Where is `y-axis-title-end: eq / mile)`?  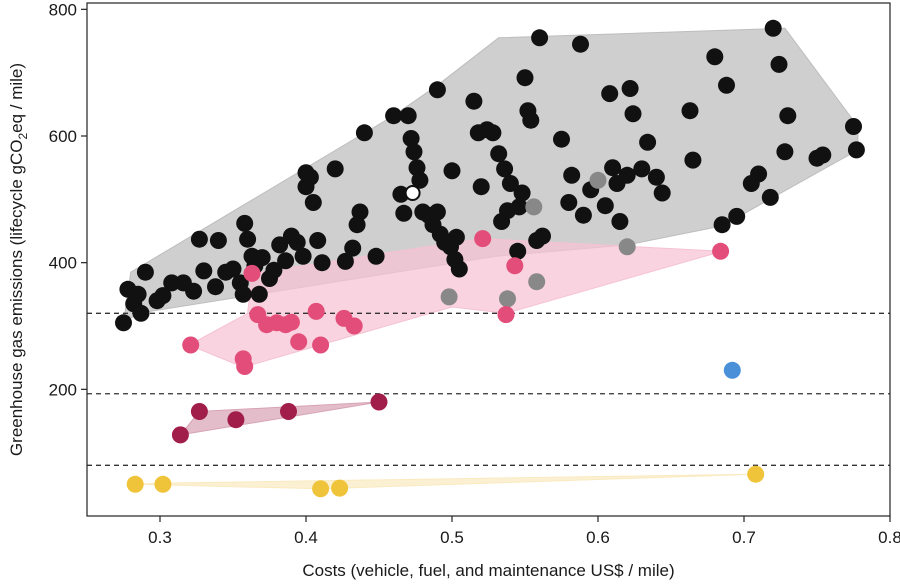
y-axis-title-end: eq / mile) is located at coordinates (16, 98).